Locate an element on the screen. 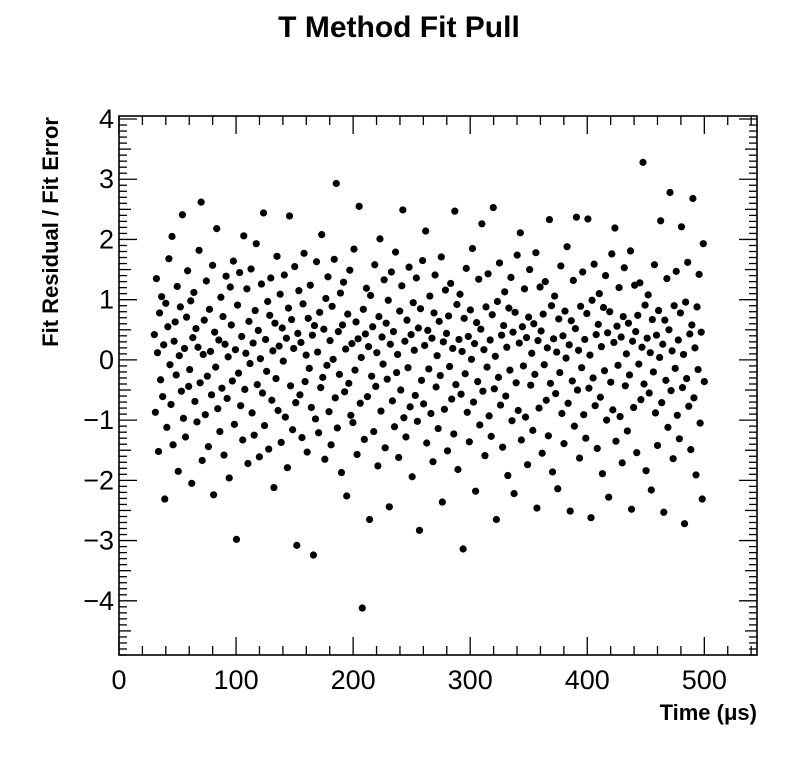 The image size is (798, 774). x-tick-label: 500 is located at coordinates (704, 680).